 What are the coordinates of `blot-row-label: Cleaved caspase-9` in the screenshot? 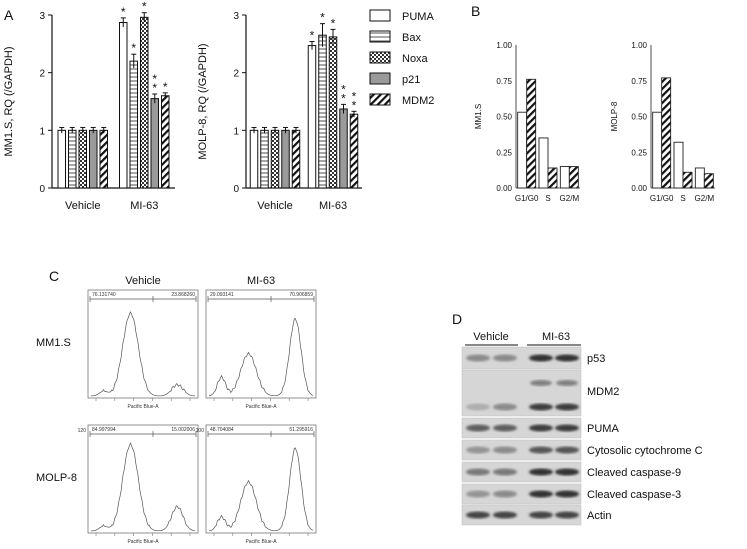 It's located at (634, 473).